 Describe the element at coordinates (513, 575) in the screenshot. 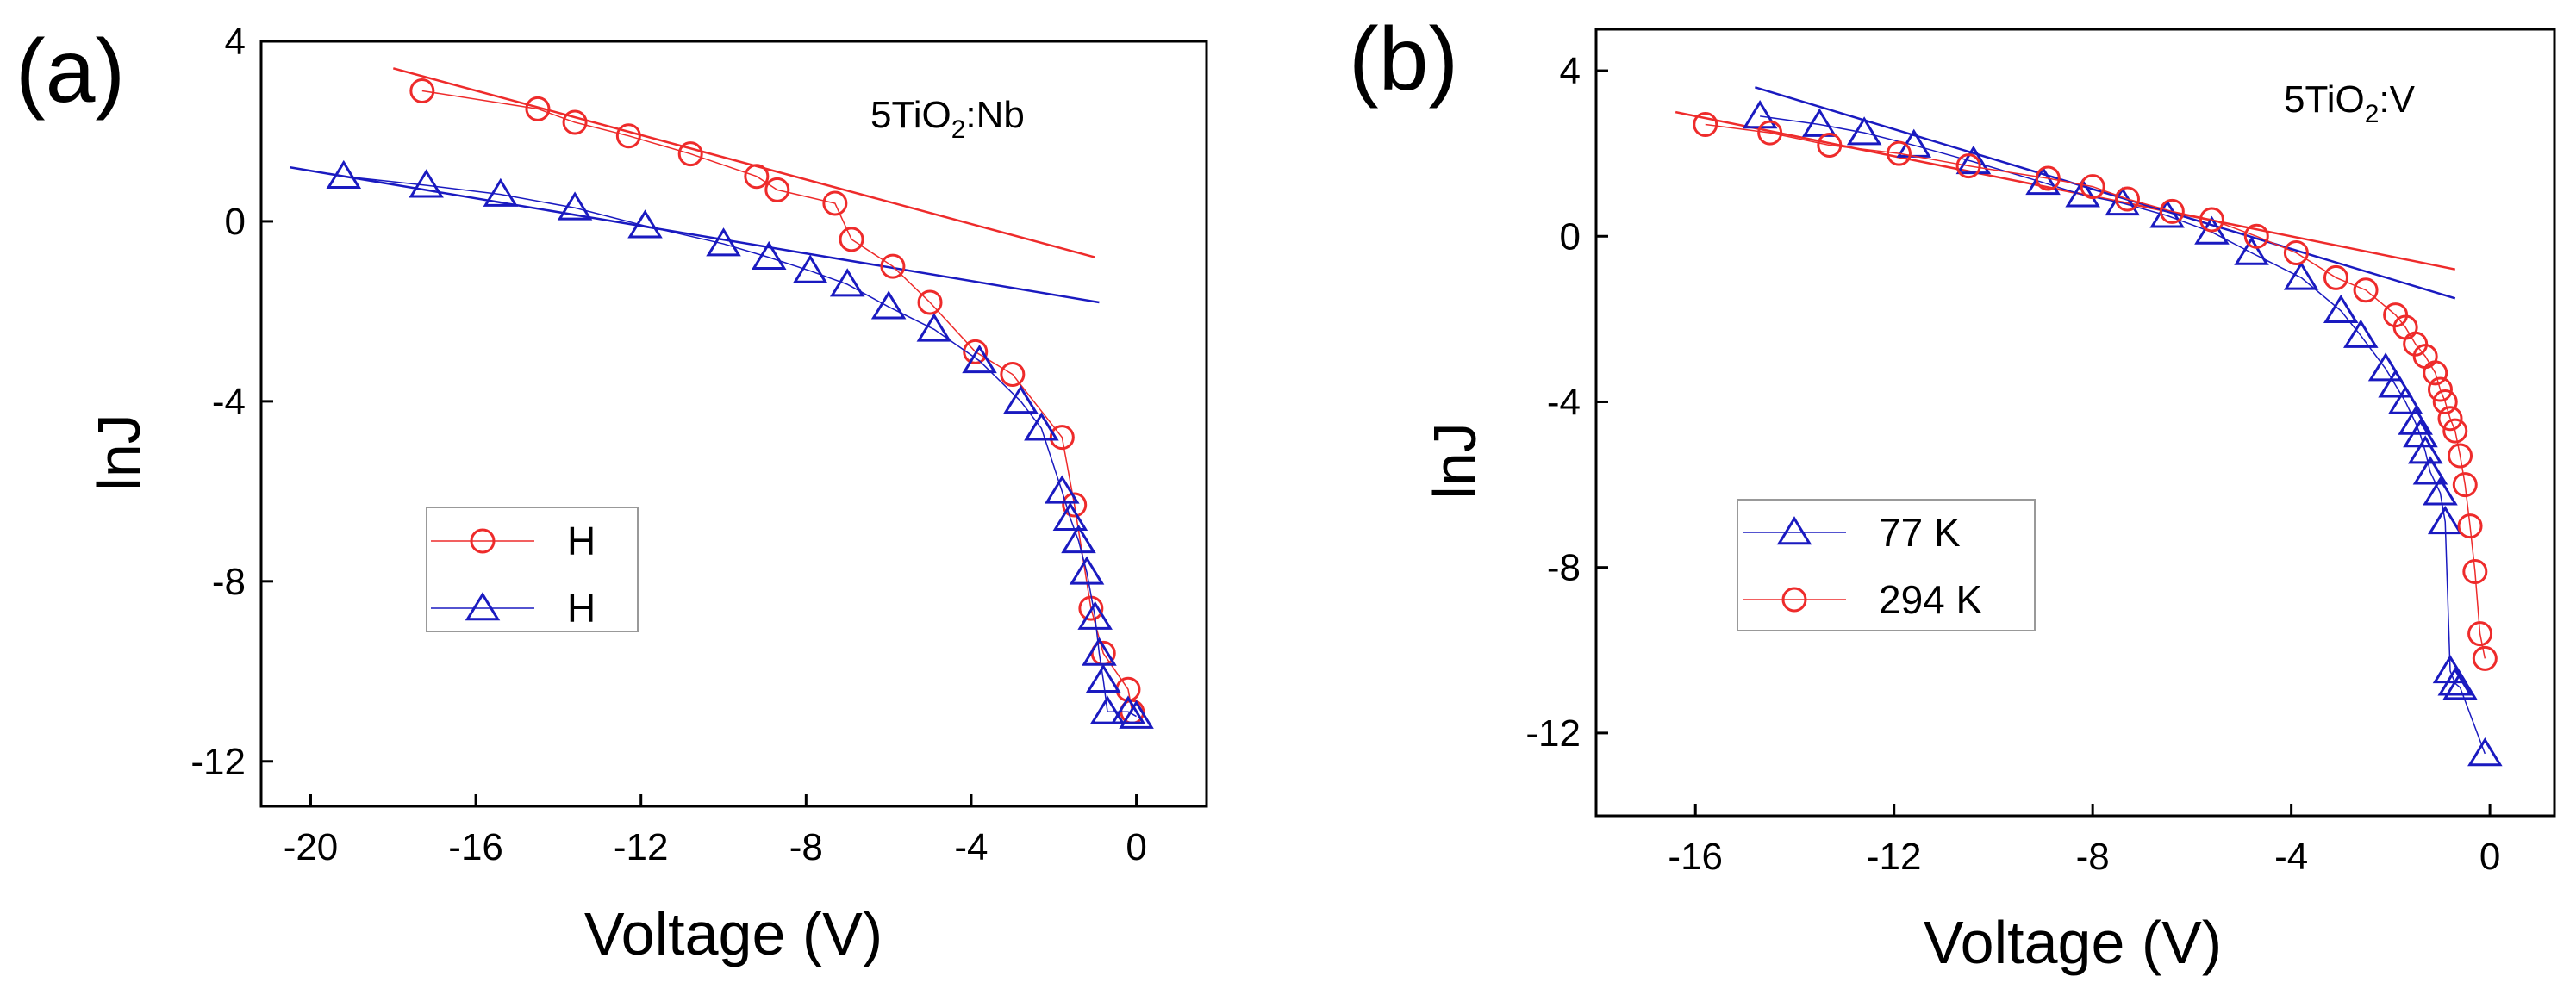

I see `legend-a: HH` at that location.